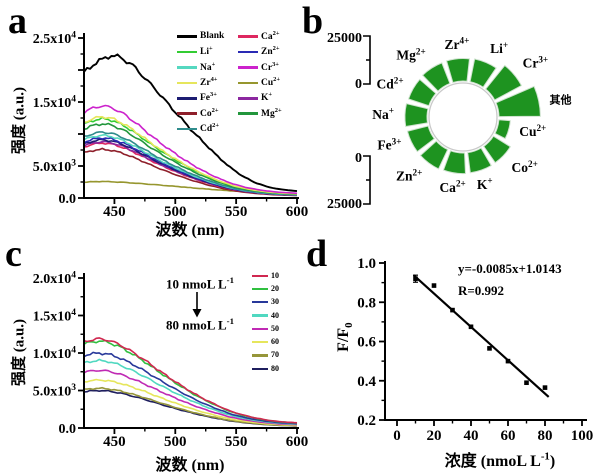 This screenshot has width=600, height=475. Describe the element at coordinates (190, 172) in the screenshot. I see `curve-Co2` at that location.